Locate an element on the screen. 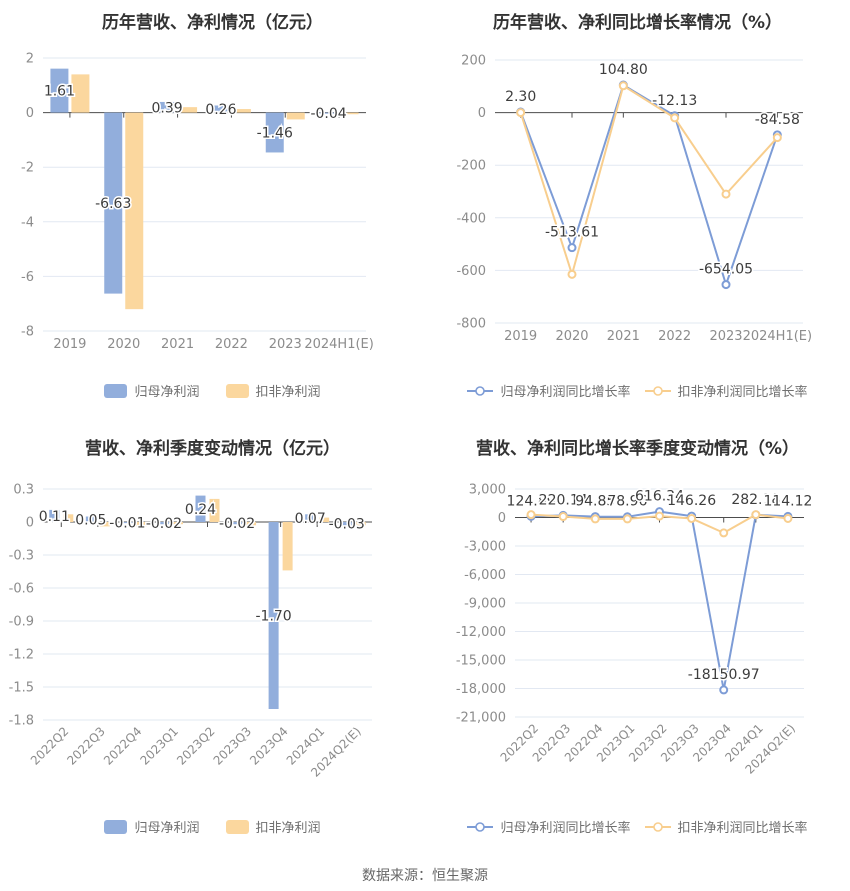 The height and width of the screenshot is (891, 850). y-tick-label: -0.9 is located at coordinates (21, 622).